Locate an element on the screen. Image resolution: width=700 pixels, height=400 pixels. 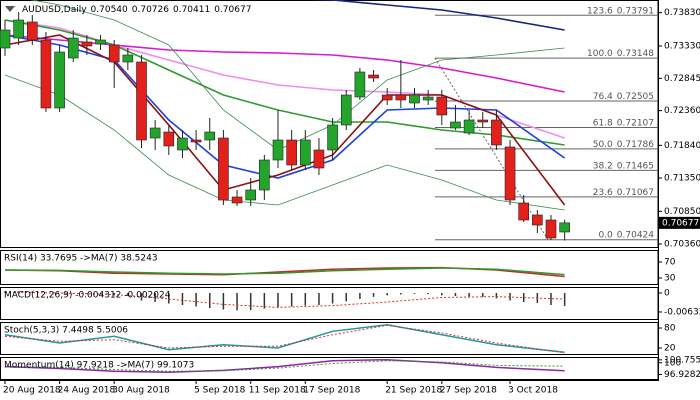
fib-label: 76.4 0.72505 is located at coordinates (623, 97).